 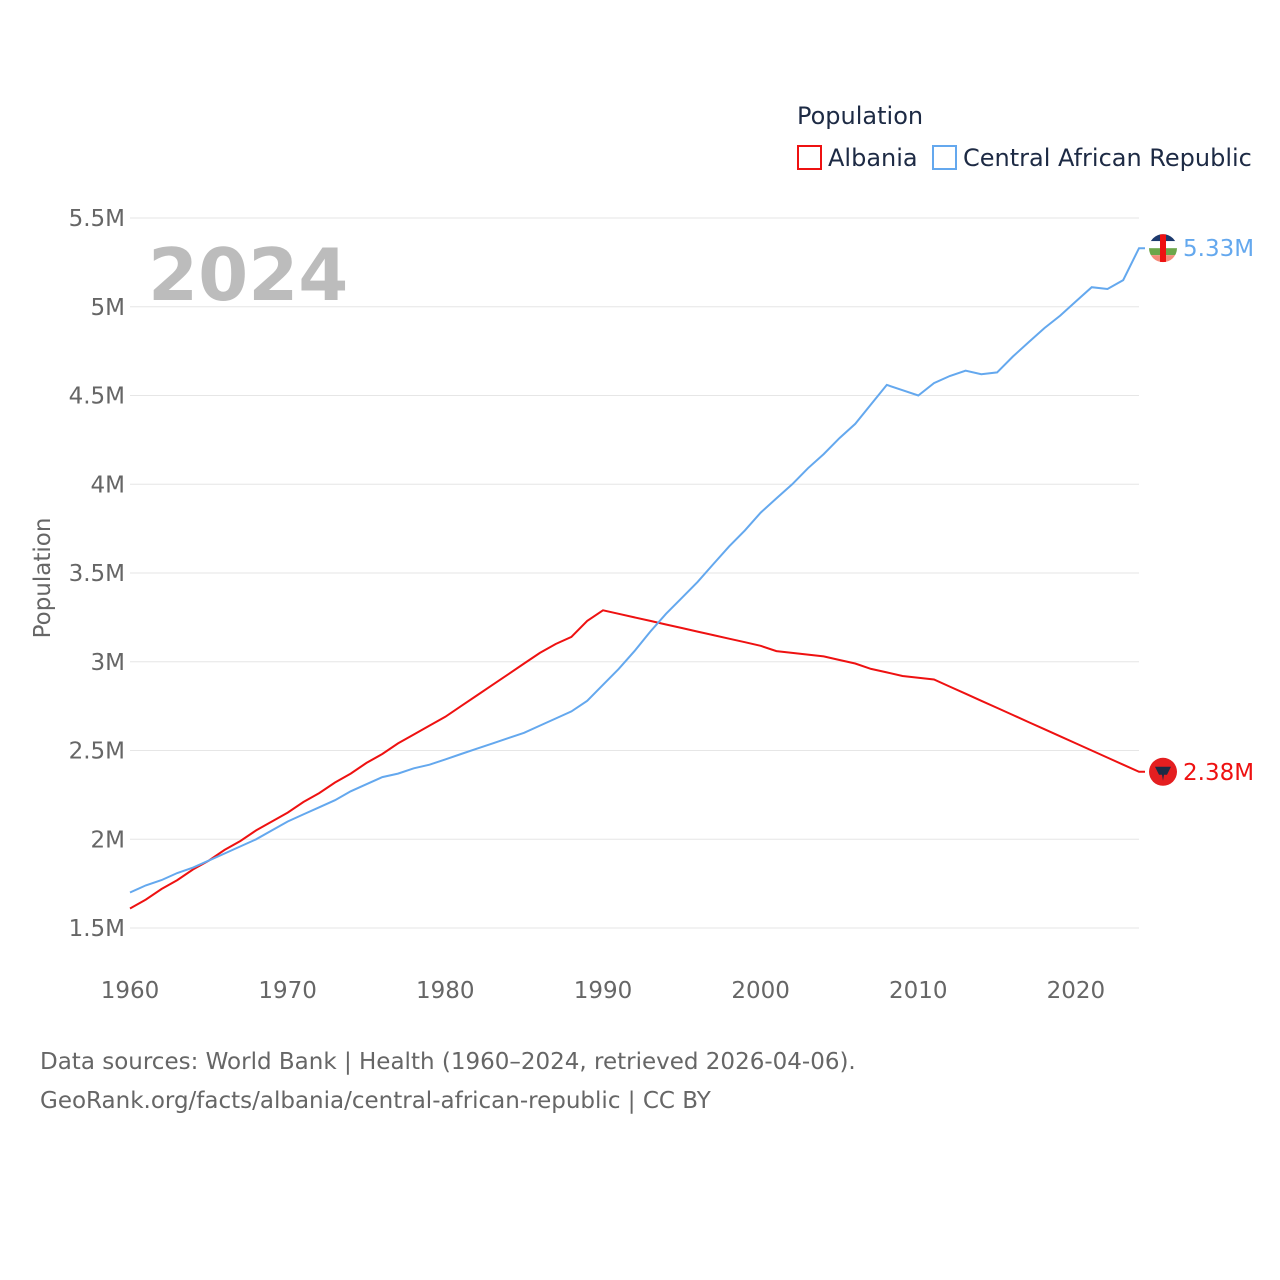 I want to click on legend-item-central-african-republic: Central African Republic, so click(x=1092, y=158).